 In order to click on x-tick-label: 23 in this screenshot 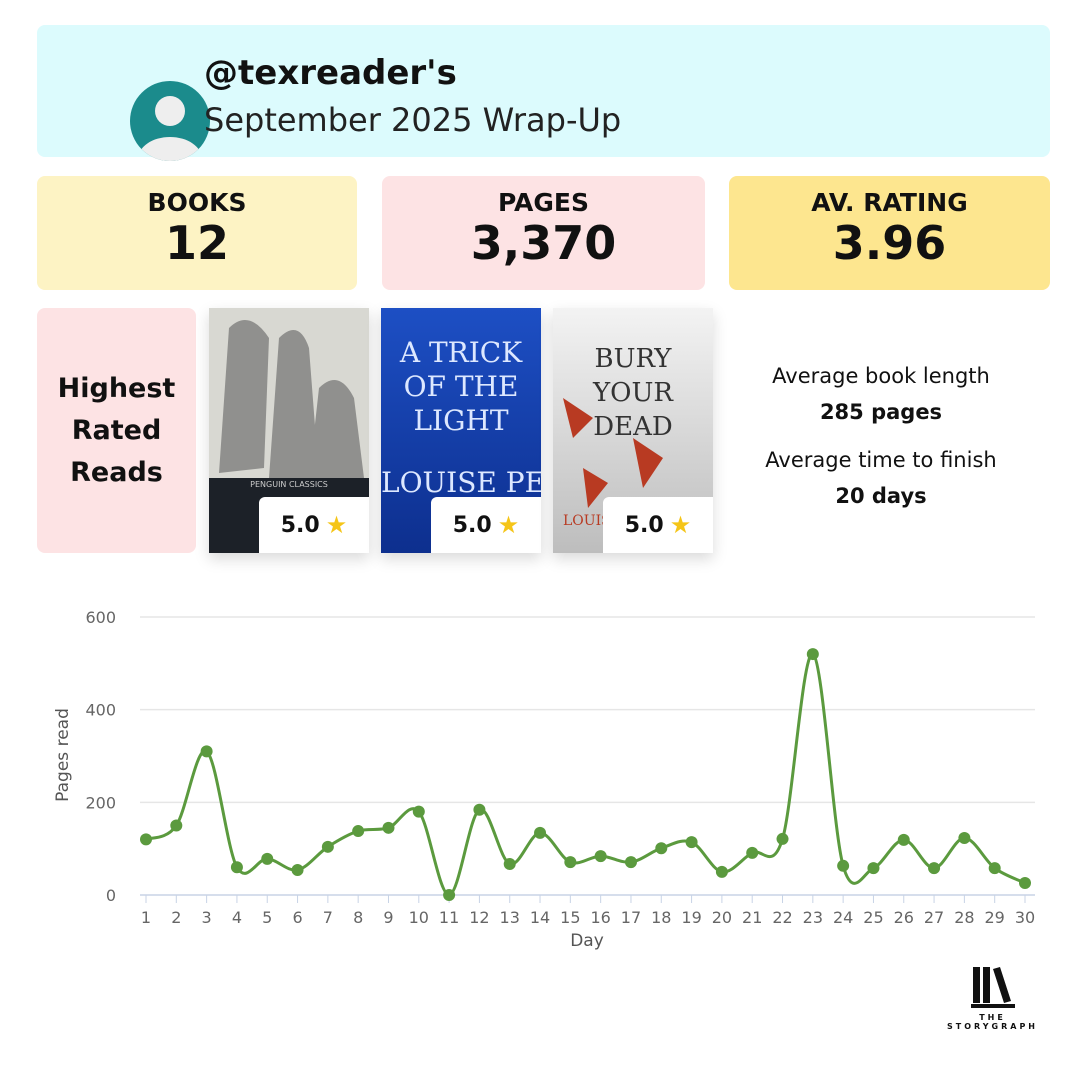, I will do `click(813, 917)`.